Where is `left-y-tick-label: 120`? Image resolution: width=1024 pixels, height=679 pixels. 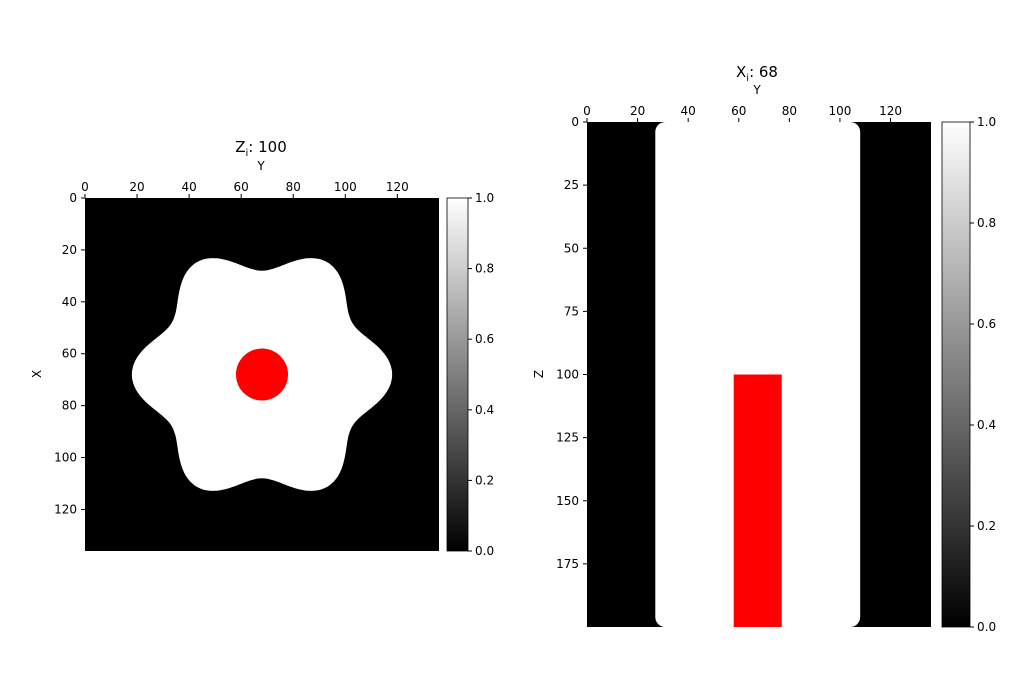
left-y-tick-label: 120 is located at coordinates (65, 509).